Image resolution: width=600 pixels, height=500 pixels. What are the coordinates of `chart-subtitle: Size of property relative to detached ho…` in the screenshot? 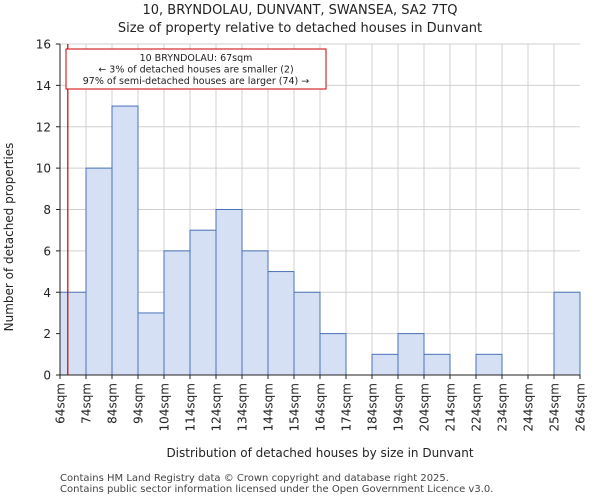 It's located at (300, 28).